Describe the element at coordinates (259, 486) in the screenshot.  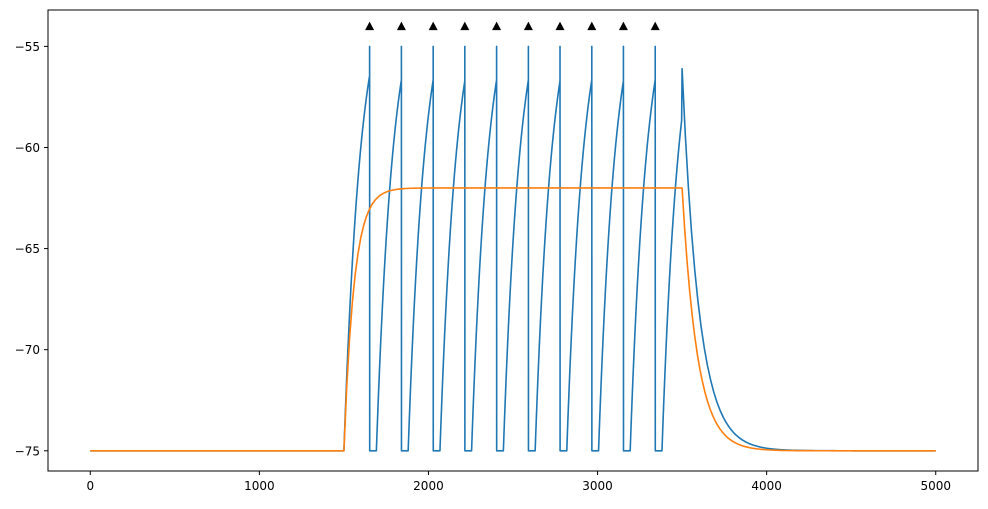
I see `x-tick-label: 1000` at that location.